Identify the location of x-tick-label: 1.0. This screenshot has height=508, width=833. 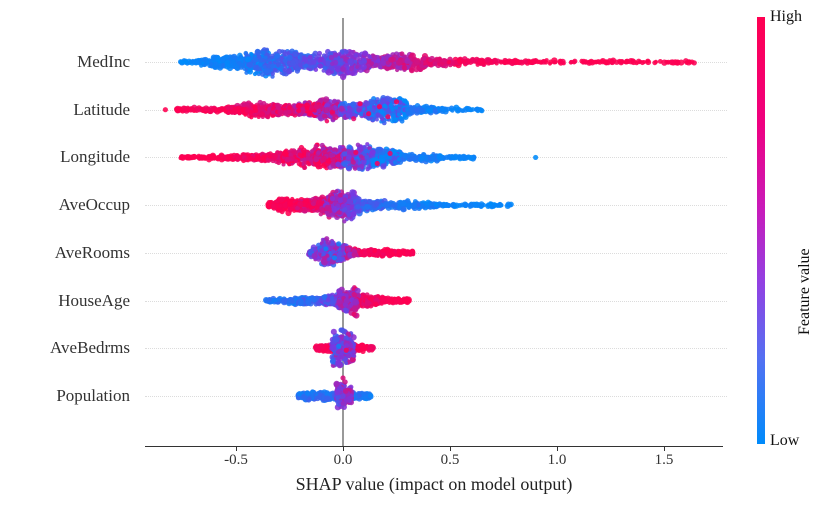
(557, 460).